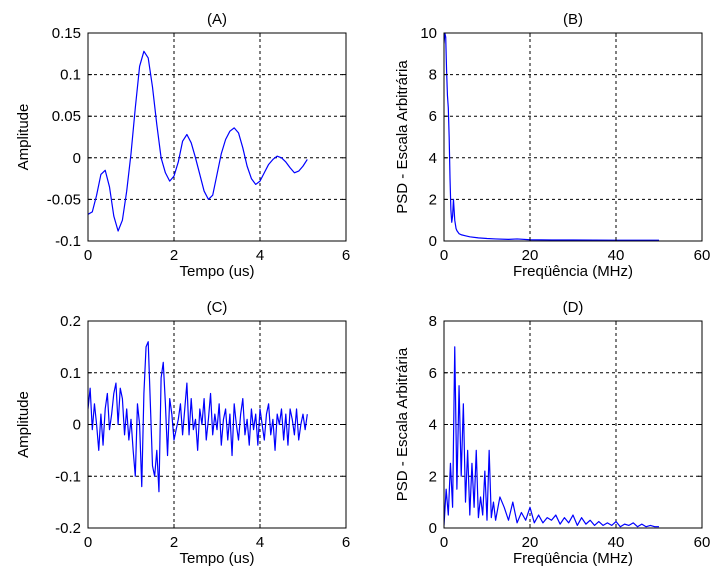 The height and width of the screenshot is (576, 714). I want to click on x-axis-label-b: Freqüência (MHz), so click(573, 271).